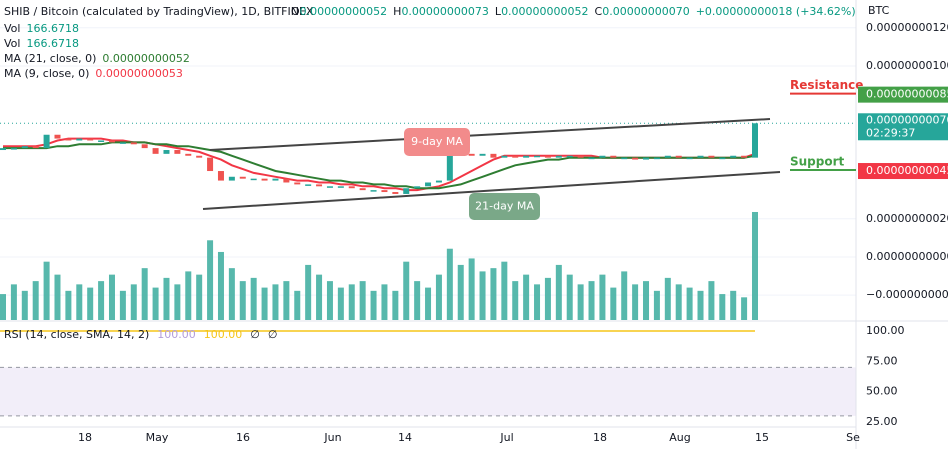  What do you see at coordinates (826, 85) in the screenshot?
I see `level-text: Resistance` at bounding box center [826, 85].